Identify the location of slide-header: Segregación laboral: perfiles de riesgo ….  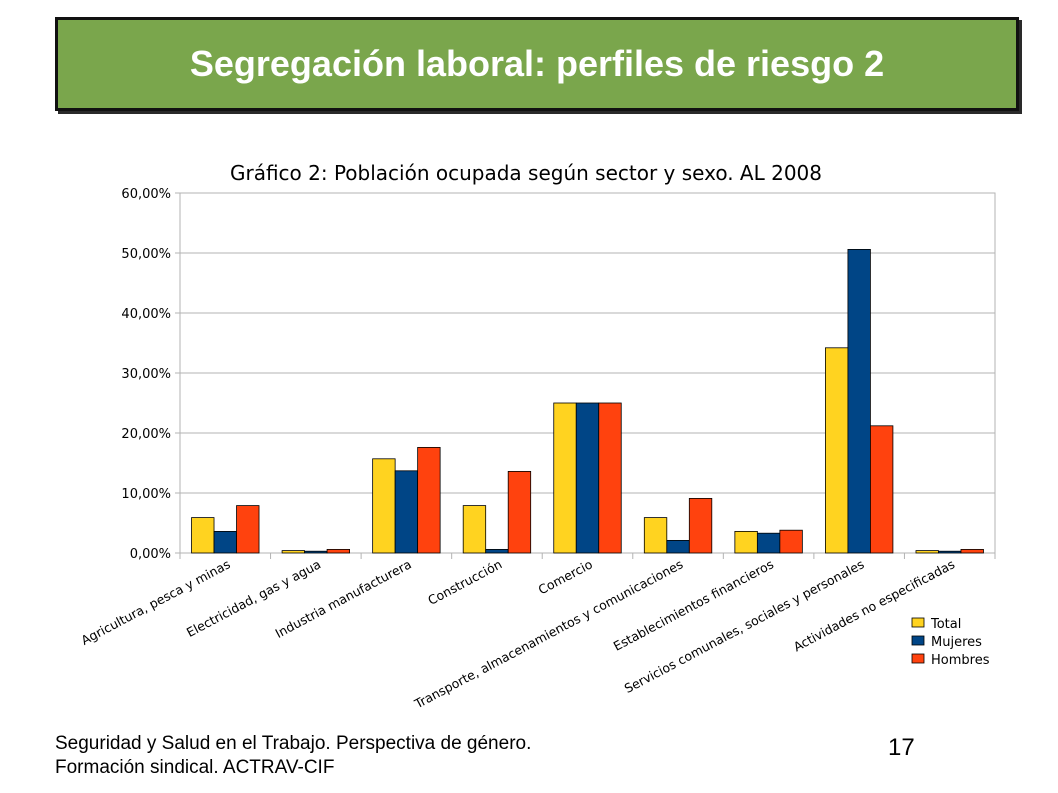
(537, 64).